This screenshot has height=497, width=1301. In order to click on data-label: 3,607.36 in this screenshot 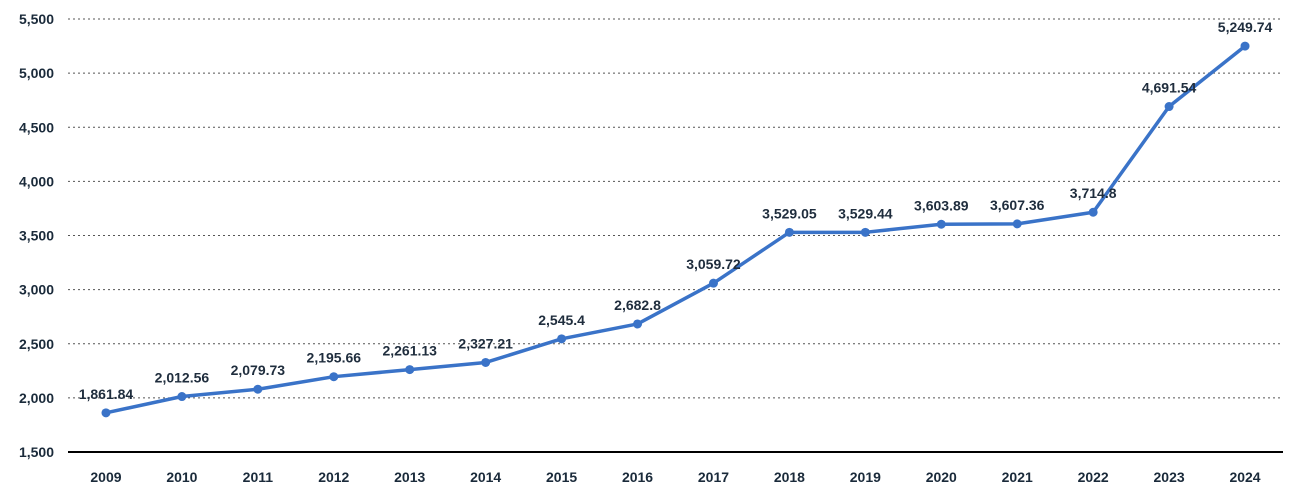, I will do `click(1017, 205)`.